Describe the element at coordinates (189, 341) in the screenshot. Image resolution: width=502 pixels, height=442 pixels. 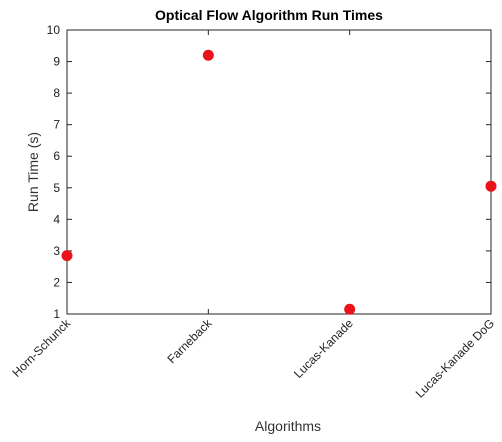
I see `x-tick-label: Farneback` at that location.